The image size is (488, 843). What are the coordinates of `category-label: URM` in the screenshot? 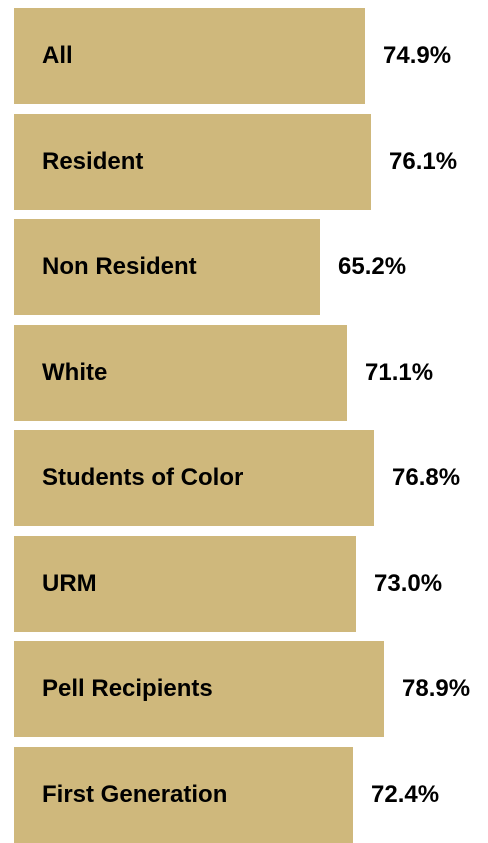 It's located at (69, 583).